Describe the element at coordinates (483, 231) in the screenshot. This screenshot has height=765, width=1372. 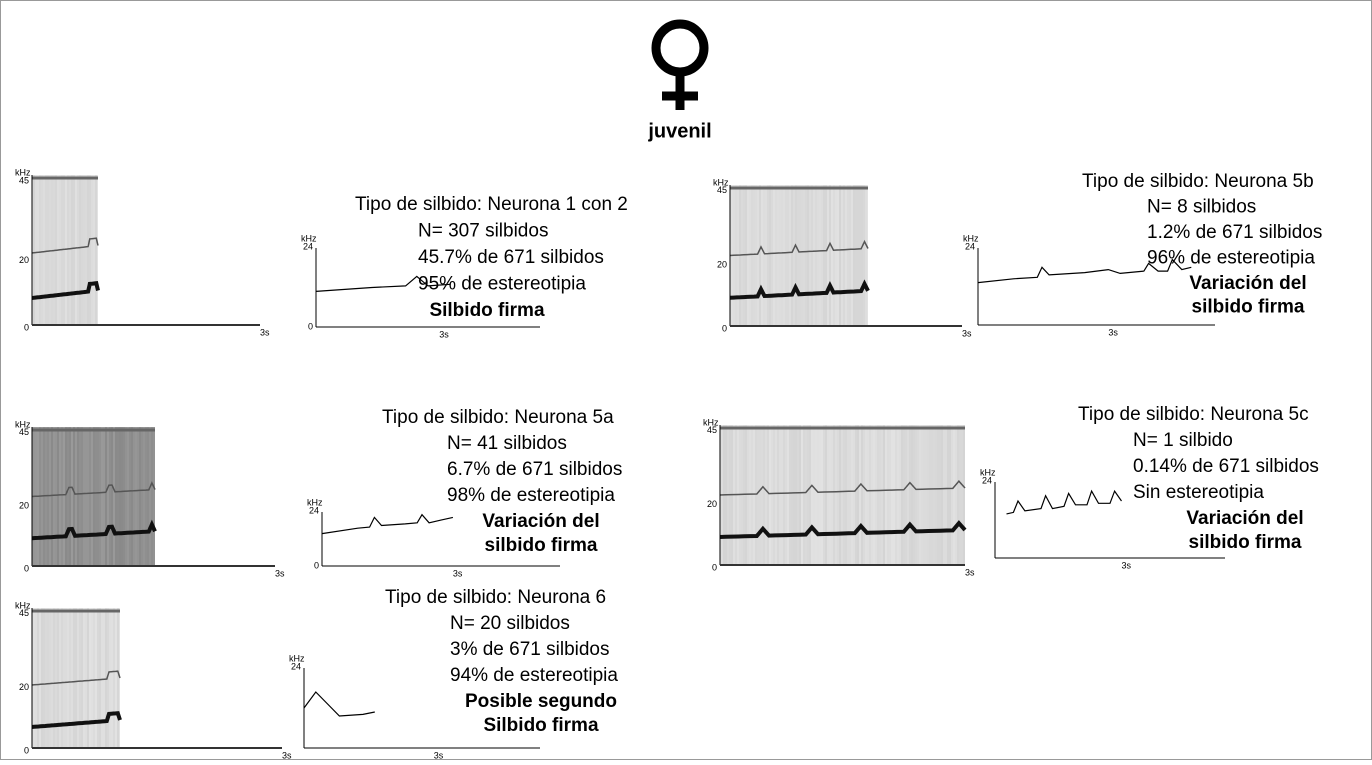
I see `stat-line: N= 307 silbidos` at that location.